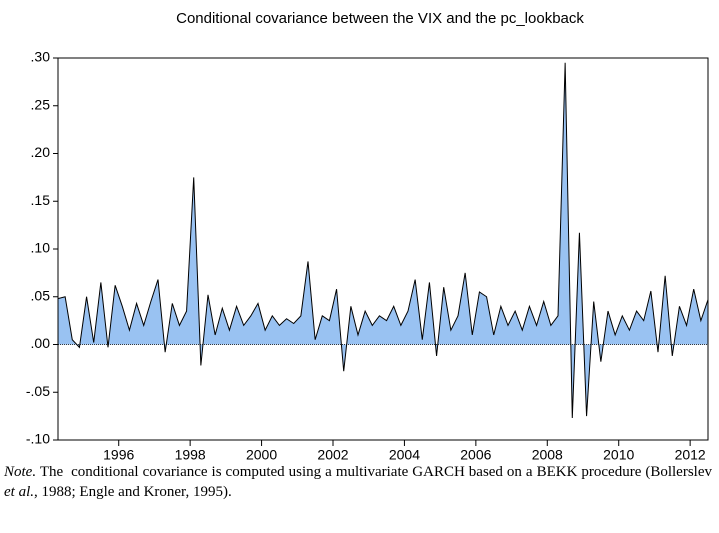  I want to click on y-tick-label: .30, so click(41, 57).